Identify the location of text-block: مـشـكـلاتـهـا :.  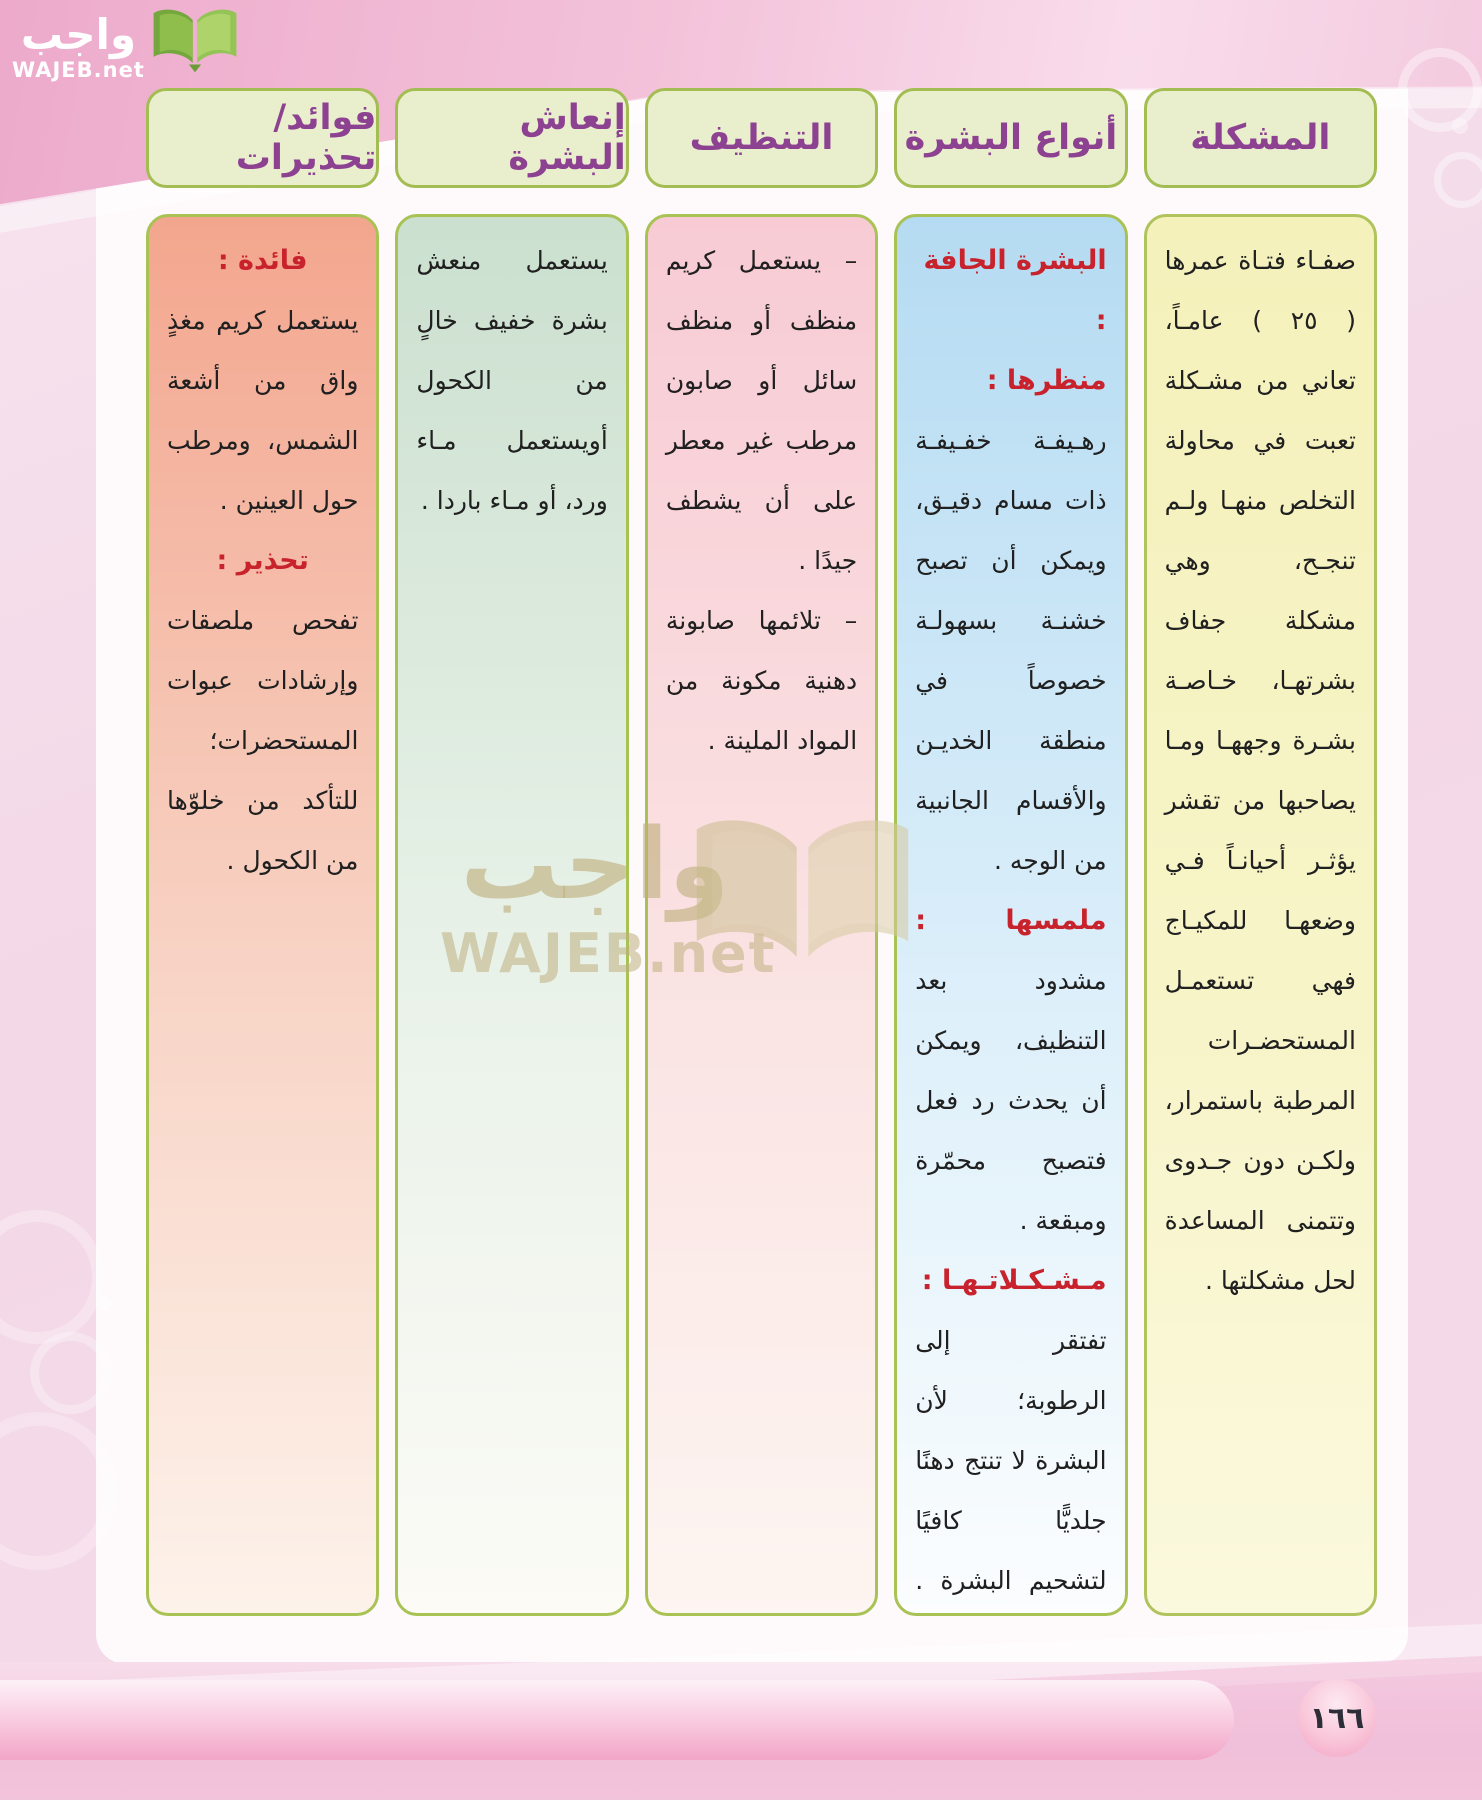
(1014, 1280).